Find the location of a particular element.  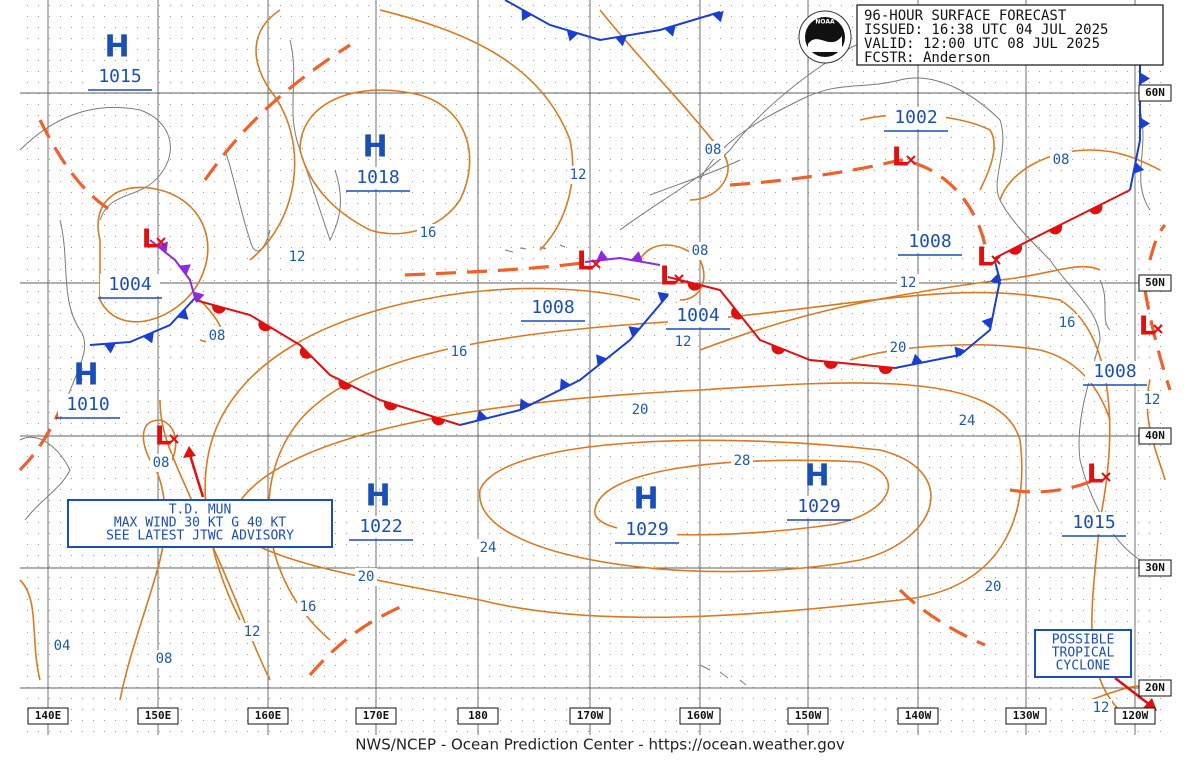

pressure-value: 1018 is located at coordinates (377, 177).